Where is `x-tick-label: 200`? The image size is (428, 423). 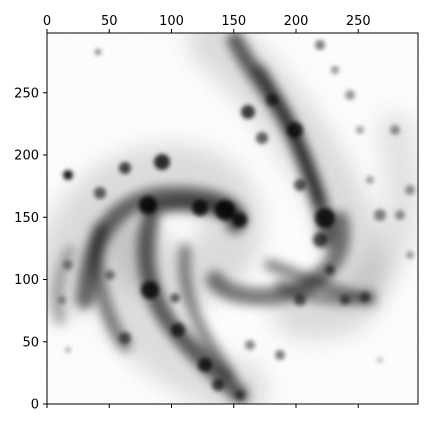
x-tick-label: 200 is located at coordinates (296, 21).